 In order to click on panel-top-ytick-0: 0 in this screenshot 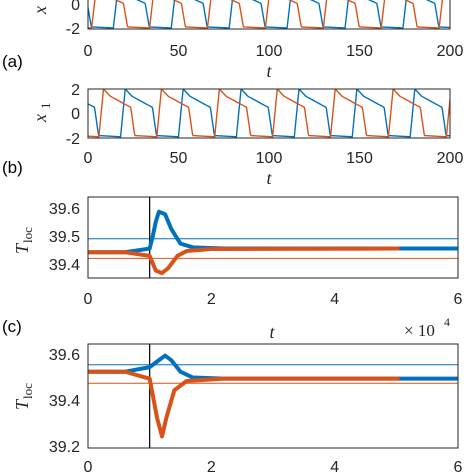, I will do `click(75, 7)`.